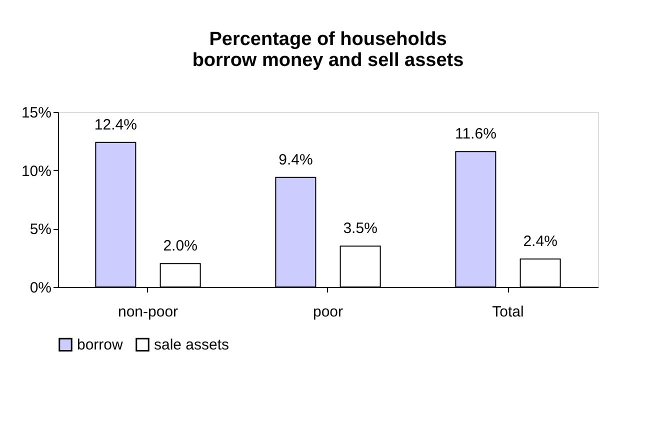  I want to click on data-label: 12.4%, so click(115, 125).